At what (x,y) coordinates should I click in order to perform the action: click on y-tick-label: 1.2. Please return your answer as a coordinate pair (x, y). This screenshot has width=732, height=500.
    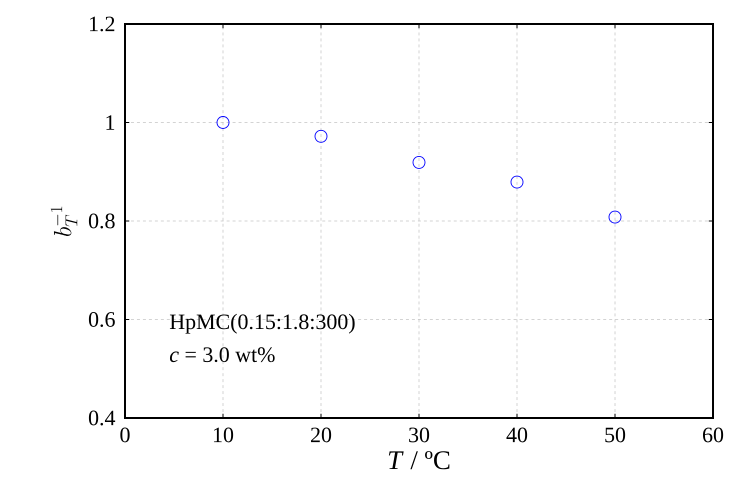
    Looking at the image, I should click on (102, 24).